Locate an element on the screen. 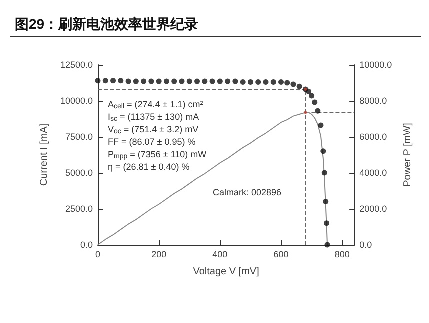  y-tick-label: 5000.0 is located at coordinates (79, 173).